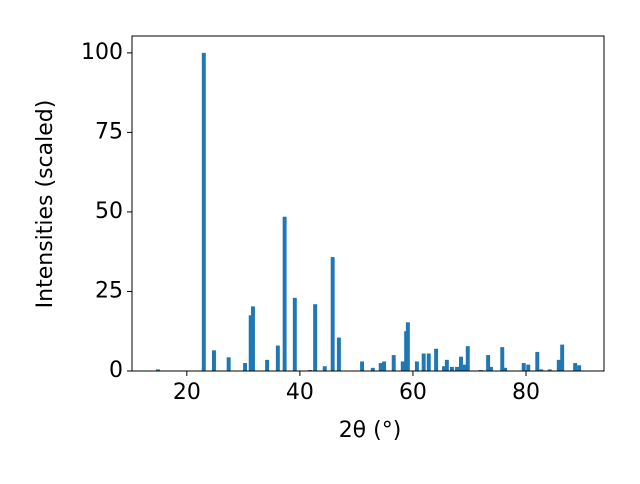 The height and width of the screenshot is (484, 640). I want to click on y-tick-label: 100, so click(102, 52).